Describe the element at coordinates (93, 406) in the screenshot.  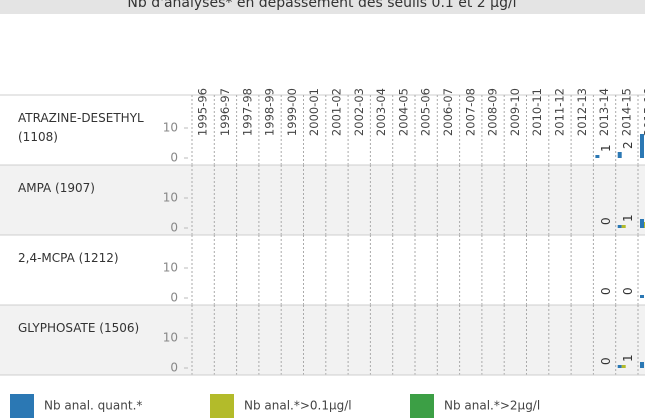
I see `legend-label: Nb anal. quant.*` at that location.